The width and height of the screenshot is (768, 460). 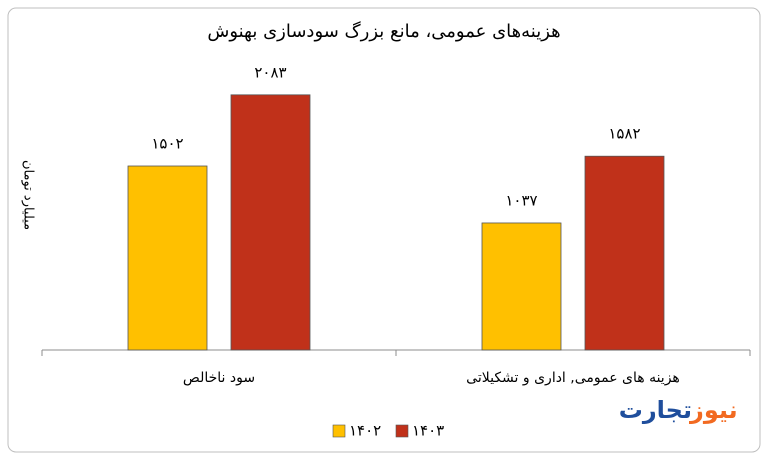 What do you see at coordinates (219, 378) in the screenshot?
I see `x-tick-label: سود ناخالص` at bounding box center [219, 378].